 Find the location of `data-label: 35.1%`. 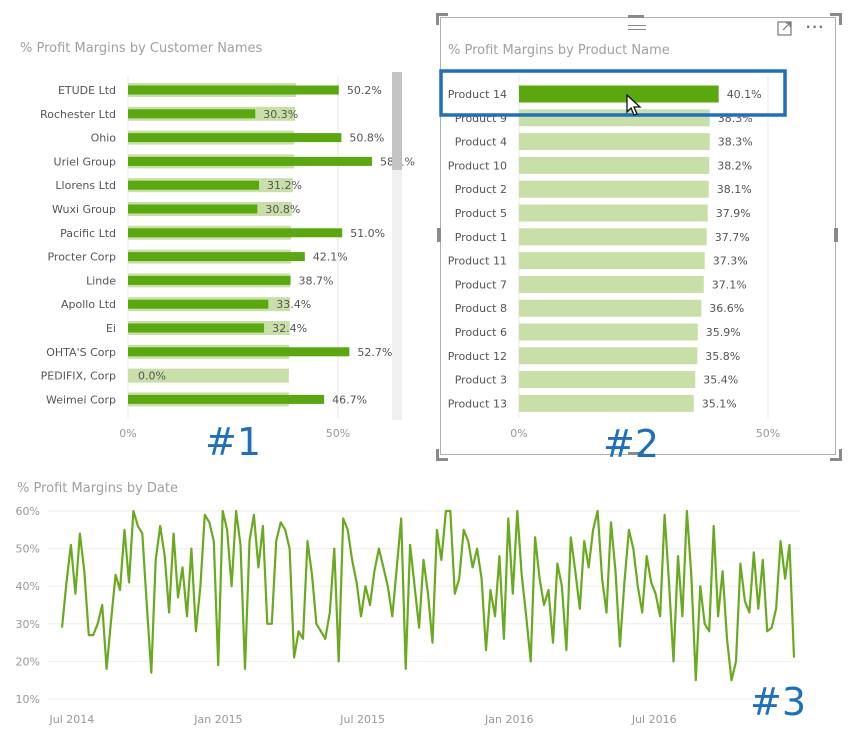

data-label: 35.1% is located at coordinates (719, 403).